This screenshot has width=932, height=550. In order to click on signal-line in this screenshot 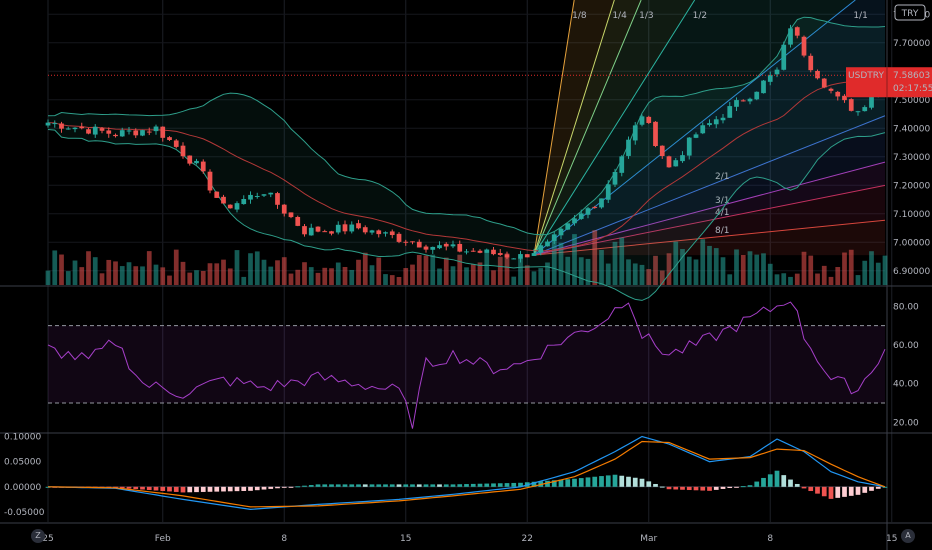, I will do `click(466, 474)`.